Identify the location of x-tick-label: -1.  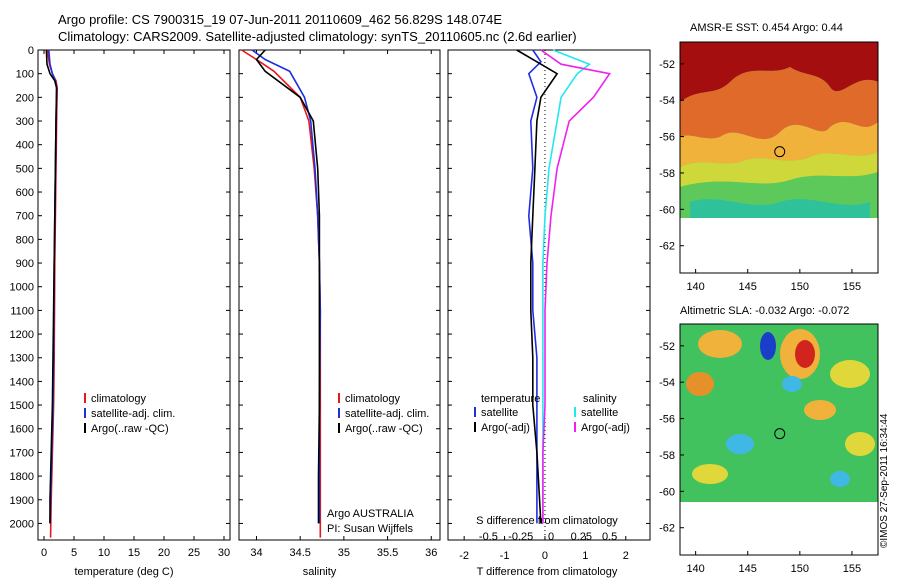
(505, 556).